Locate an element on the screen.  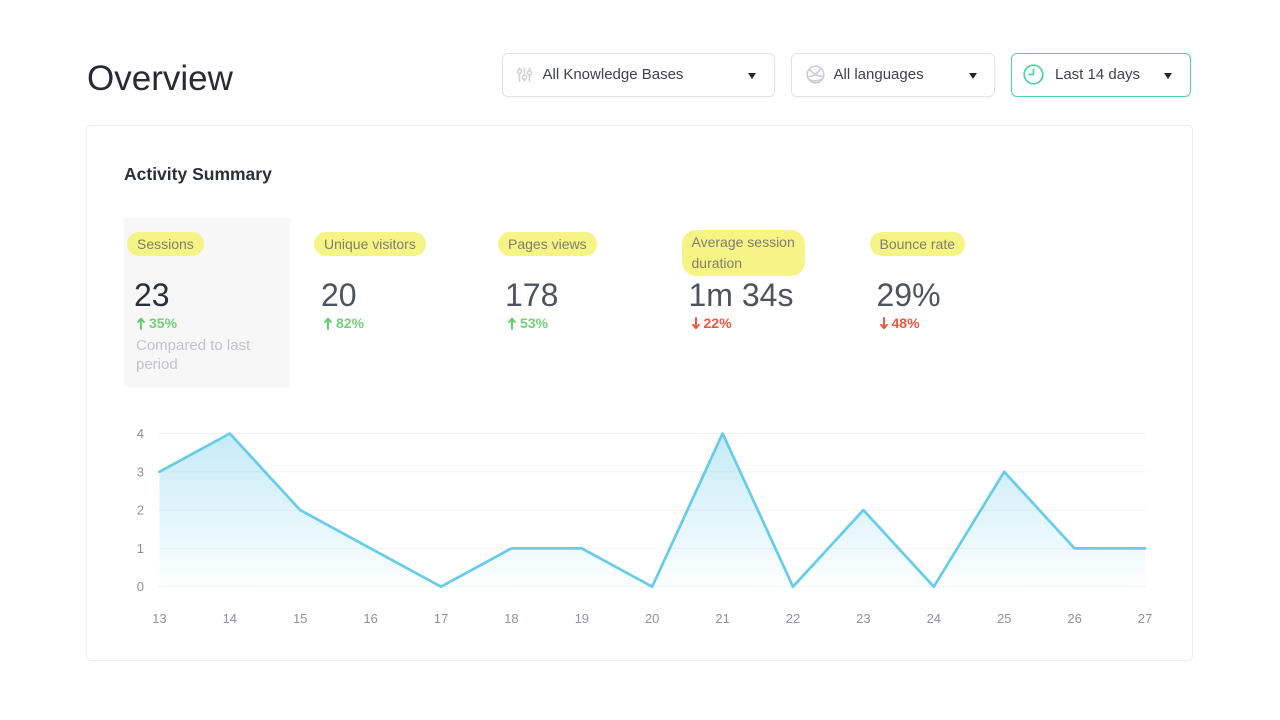
svg-text: 27 is located at coordinates (1145, 618).